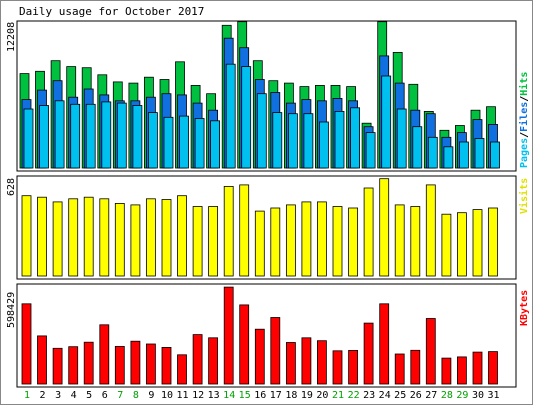  What do you see at coordinates (89, 395) in the screenshot?
I see `x-tick-label: 5` at bounding box center [89, 395].